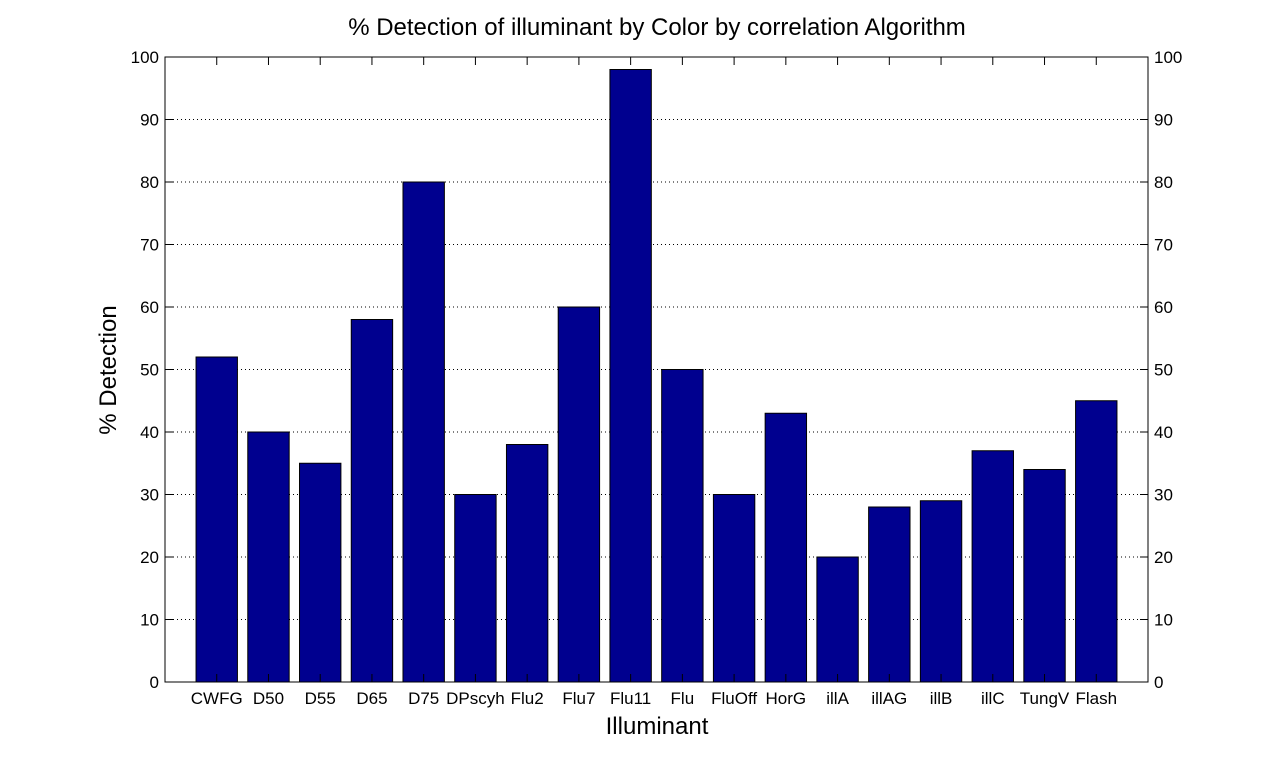 Image resolution: width=1272 pixels, height=771 pixels. I want to click on bar-illC, so click(992, 566).